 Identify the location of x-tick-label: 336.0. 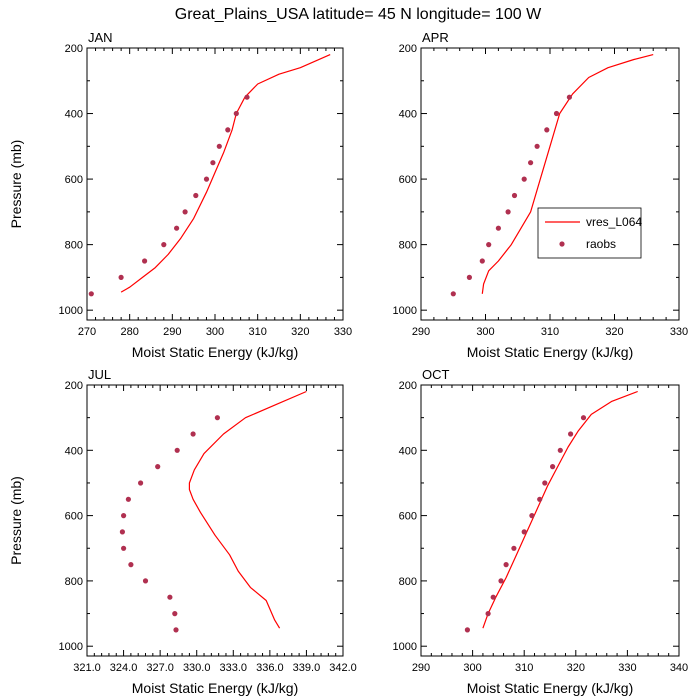
(270, 668).